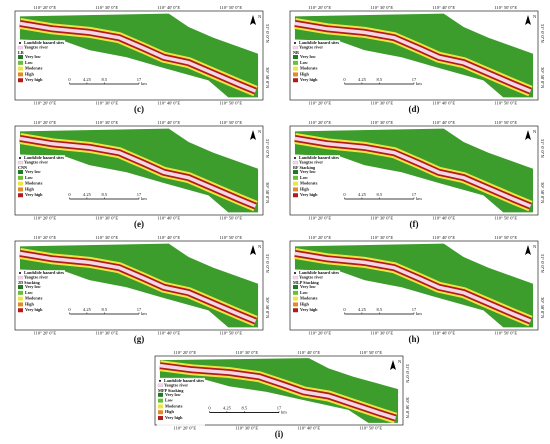  I want to click on legend-river-swatch, so click(160, 385).